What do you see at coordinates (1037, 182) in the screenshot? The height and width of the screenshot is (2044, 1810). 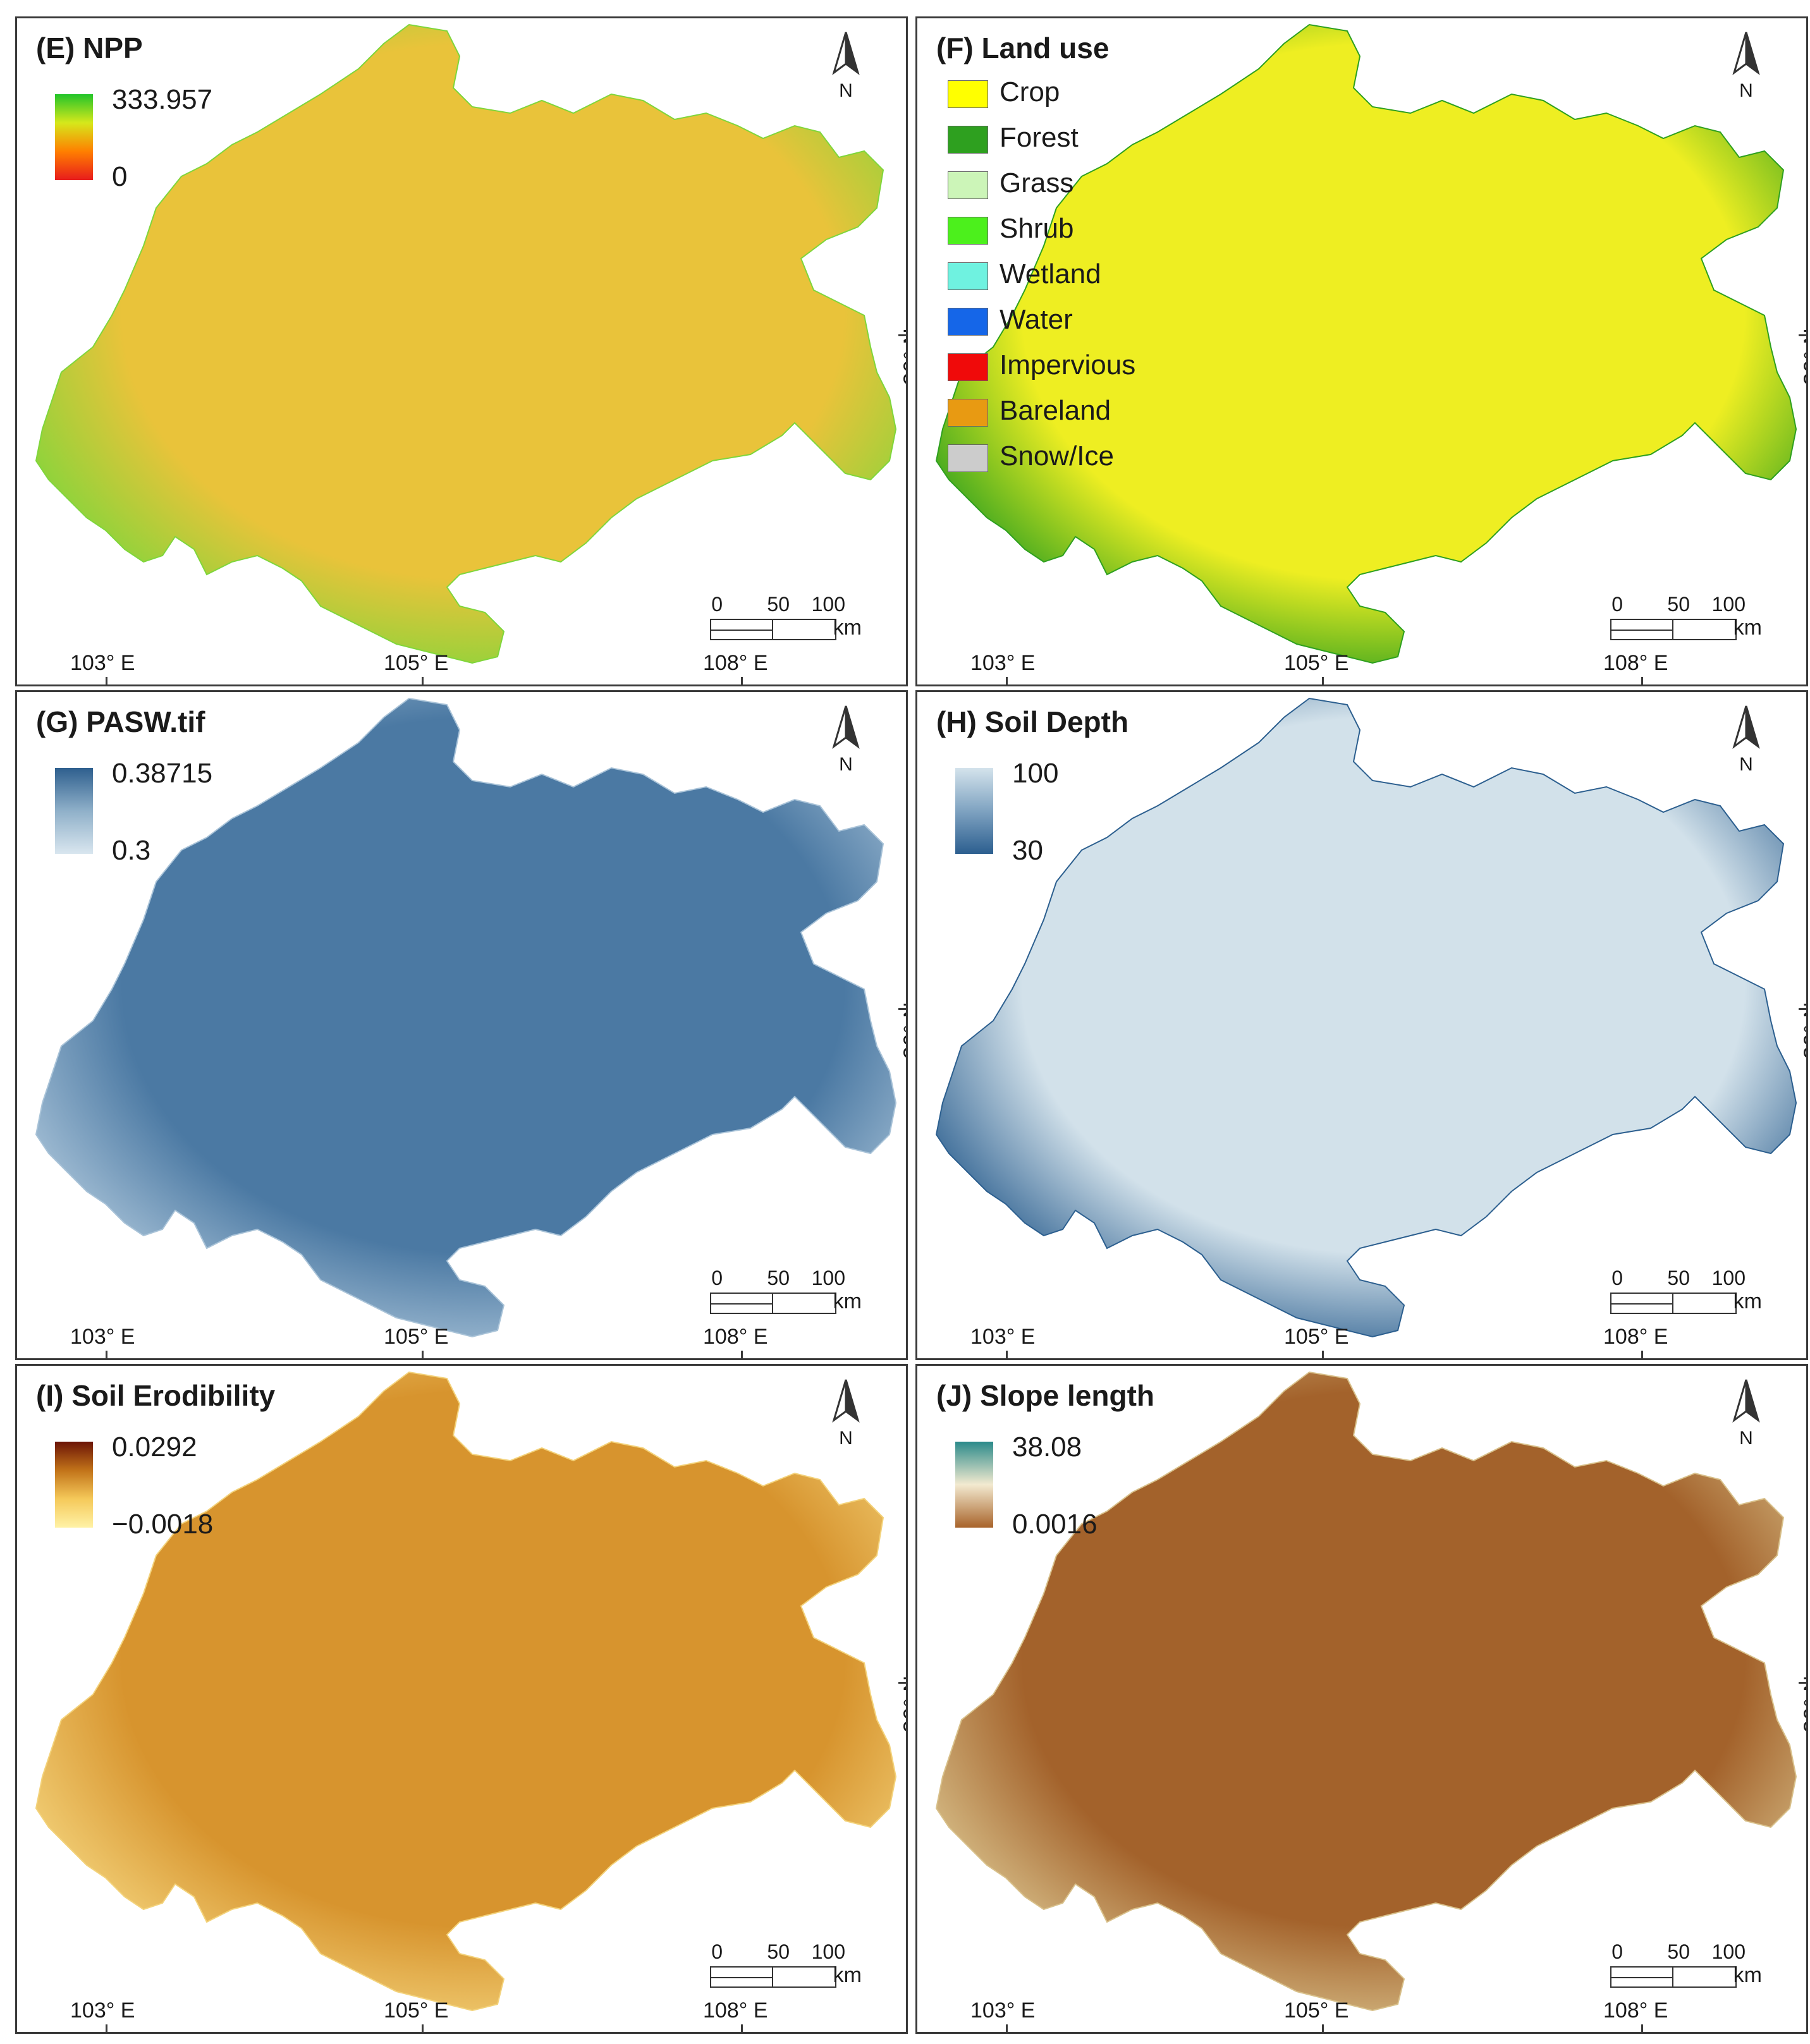 I see `legend-label: Grass` at bounding box center [1037, 182].